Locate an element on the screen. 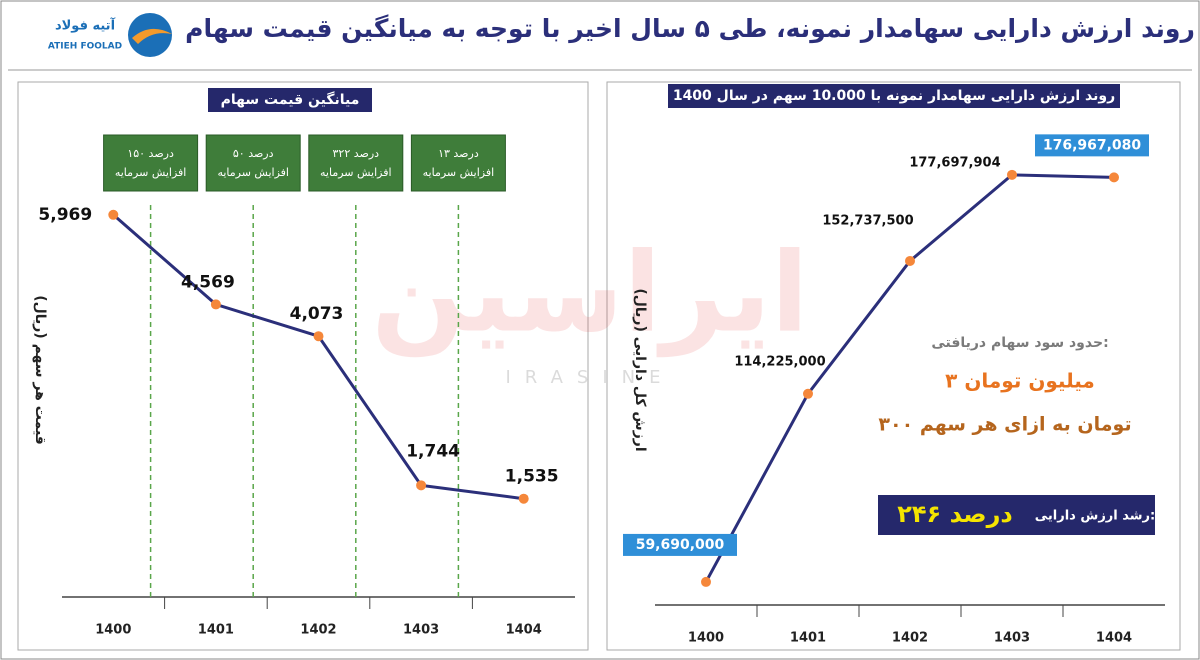 The width and height of the screenshot is (1200, 660). value-label: 5,969 is located at coordinates (65, 215).